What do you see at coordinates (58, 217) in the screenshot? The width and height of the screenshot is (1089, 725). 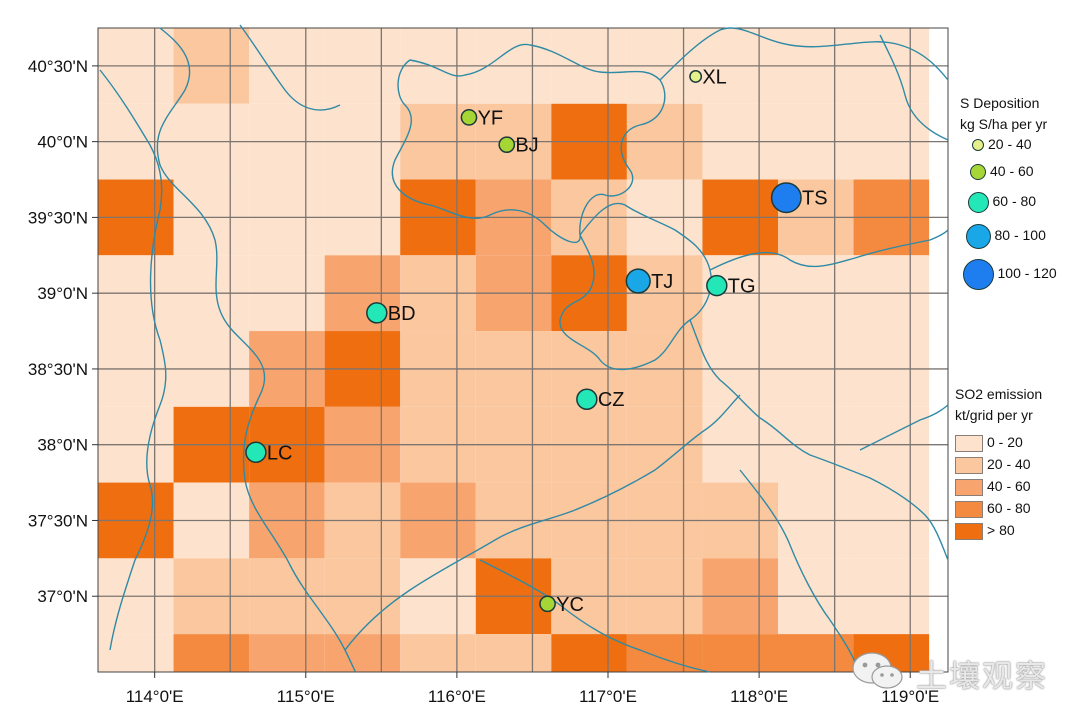 I see `lat-tick-label: 39°30'N` at bounding box center [58, 217].